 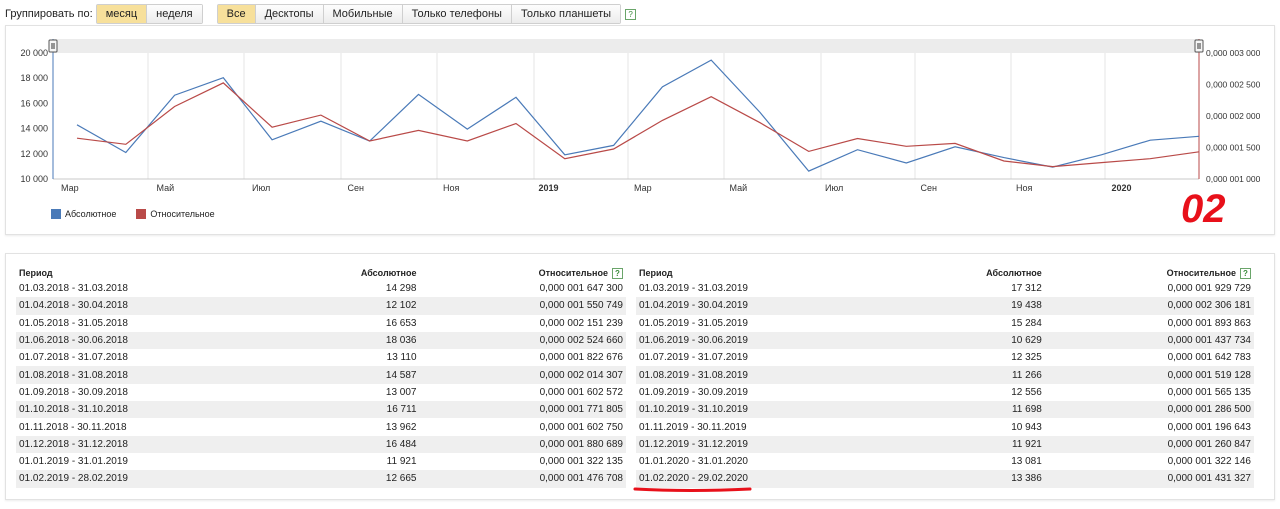 I want to click on cell-absolute: 10 943, so click(x=1026, y=427).